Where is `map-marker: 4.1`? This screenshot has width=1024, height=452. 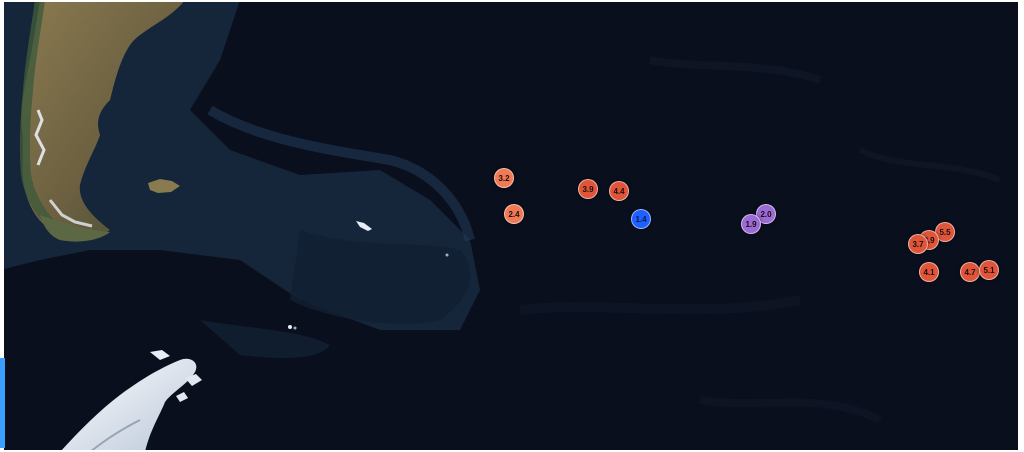 map-marker: 4.1 is located at coordinates (929, 272).